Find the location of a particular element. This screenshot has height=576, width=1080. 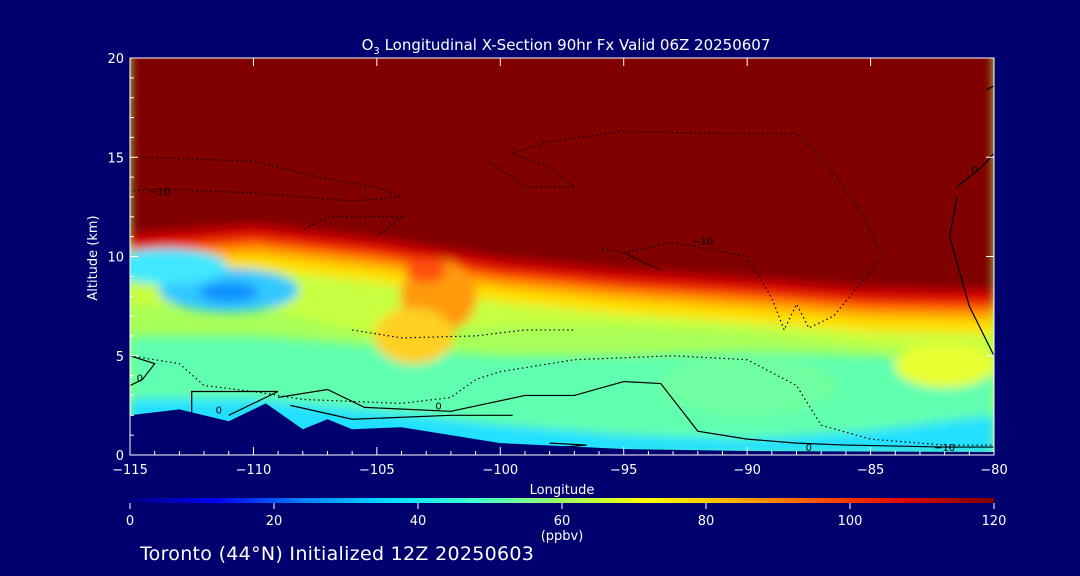

terrain-mask is located at coordinates (562, 429).